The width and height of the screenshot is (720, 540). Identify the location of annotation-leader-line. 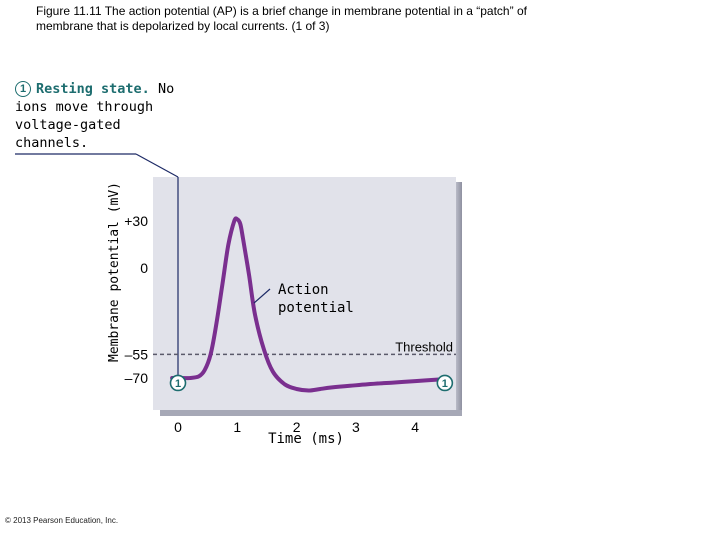
(262, 296).